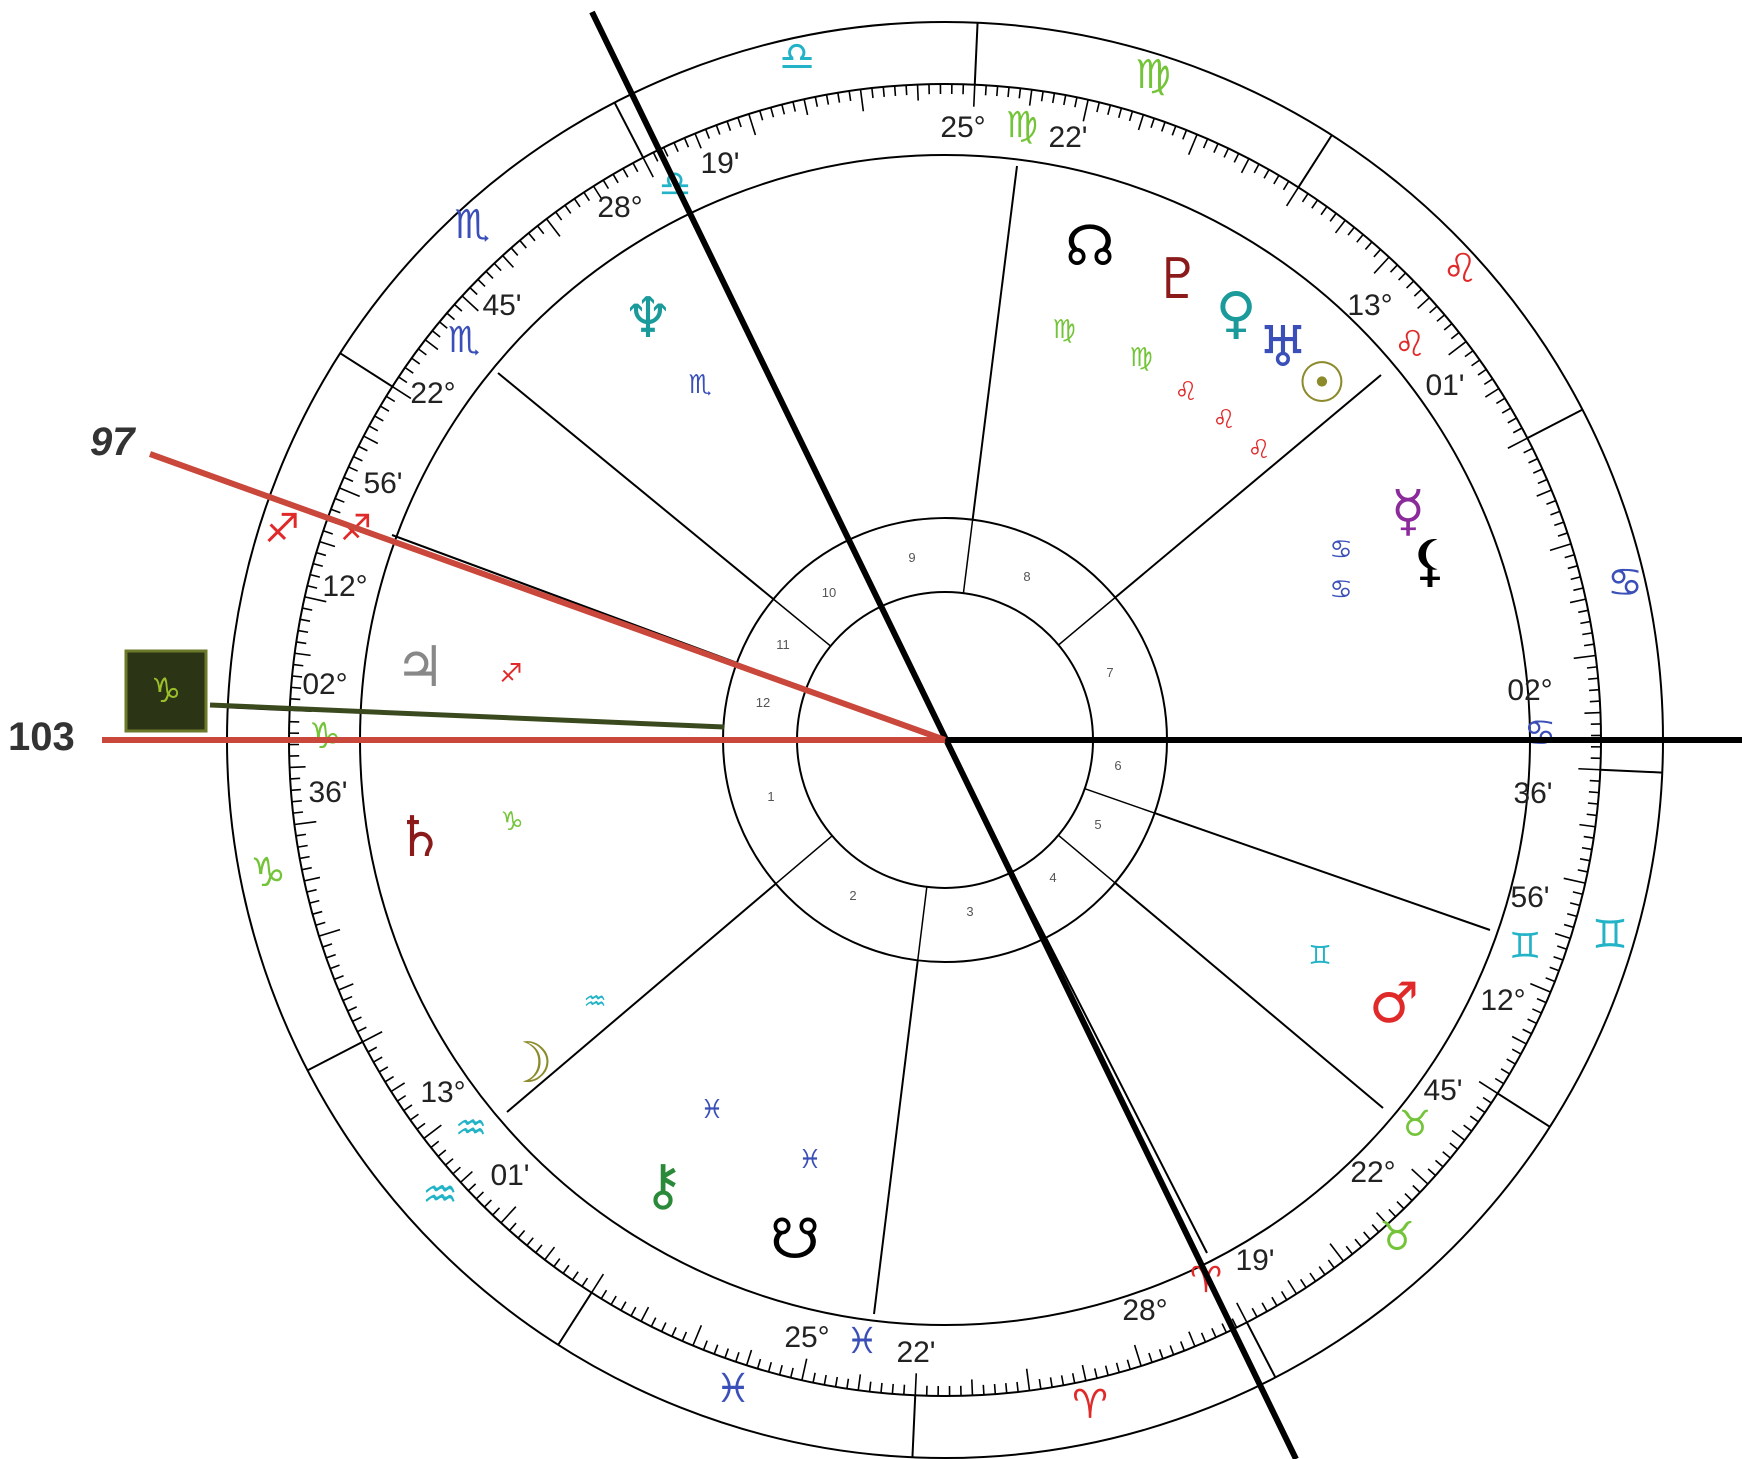  I want to click on cusp-sign-icon: ♏, so click(464, 340).